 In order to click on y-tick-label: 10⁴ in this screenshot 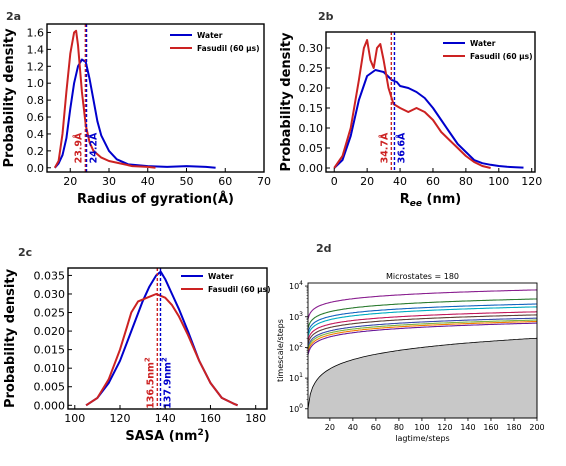, I will do `click(296, 285)`.